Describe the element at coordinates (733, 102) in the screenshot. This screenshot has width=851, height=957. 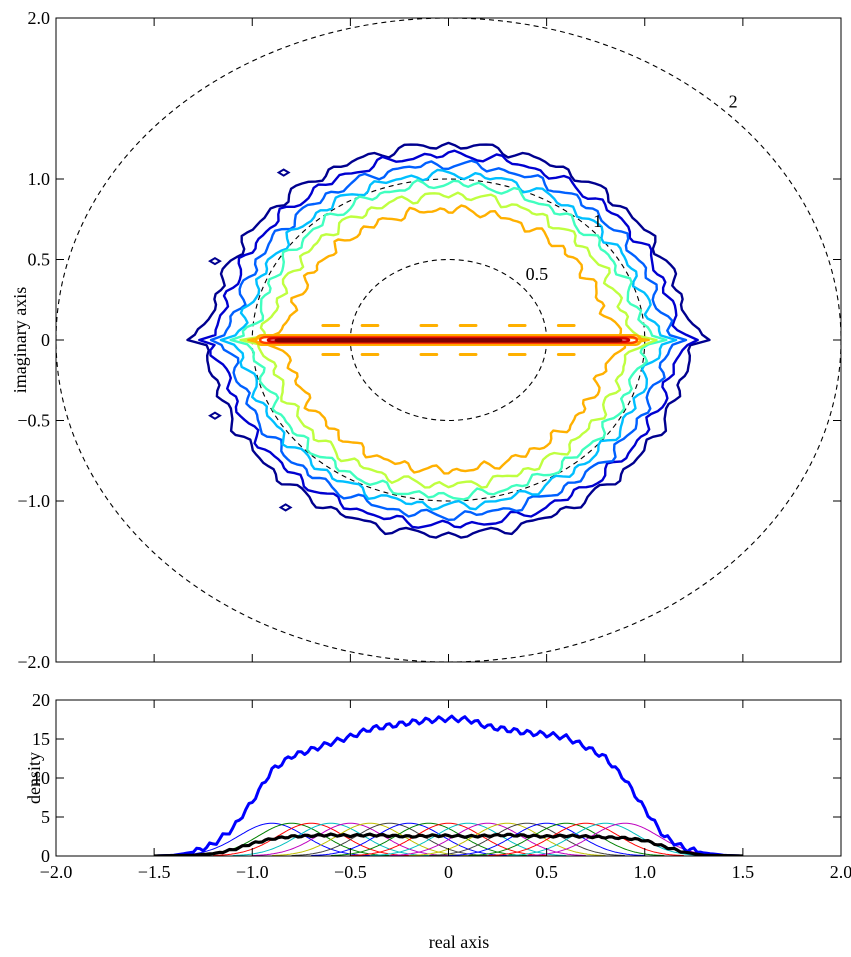
I see `reference-circle-label: 2` at that location.